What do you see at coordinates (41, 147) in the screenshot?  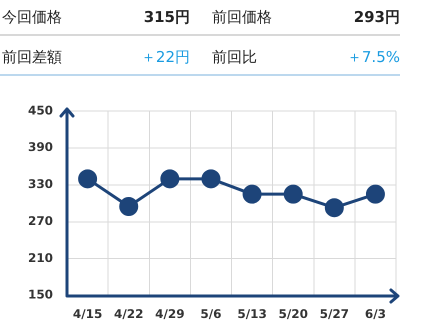 I see `y-tick-label: 390` at bounding box center [41, 147].